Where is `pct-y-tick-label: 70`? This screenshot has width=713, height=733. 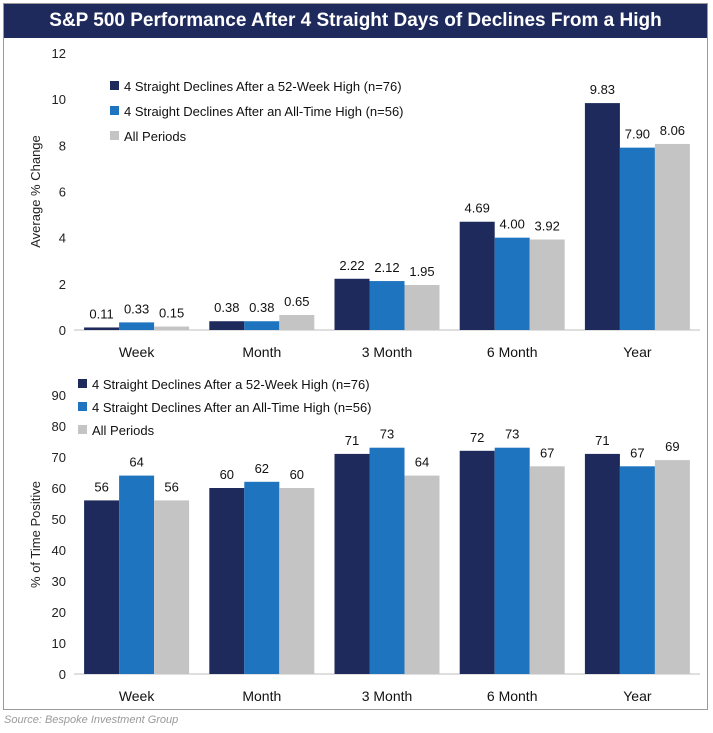
pct-y-tick-label: 70 is located at coordinates (59, 457).